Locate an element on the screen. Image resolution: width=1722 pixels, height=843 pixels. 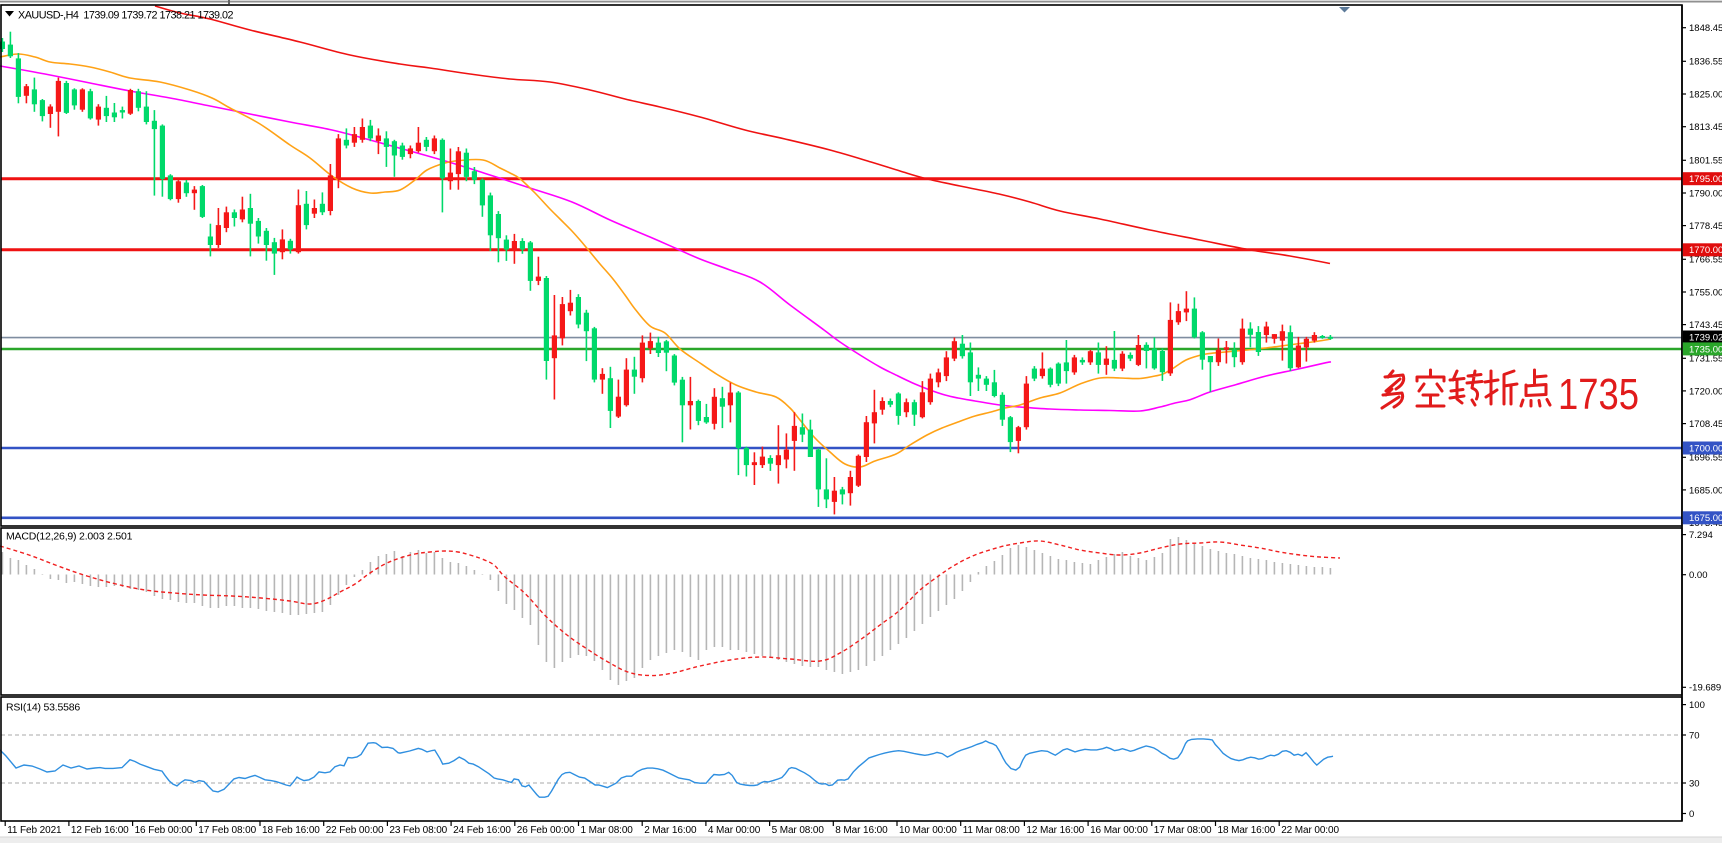
svg-text: 0.00 is located at coordinates (1698, 575).